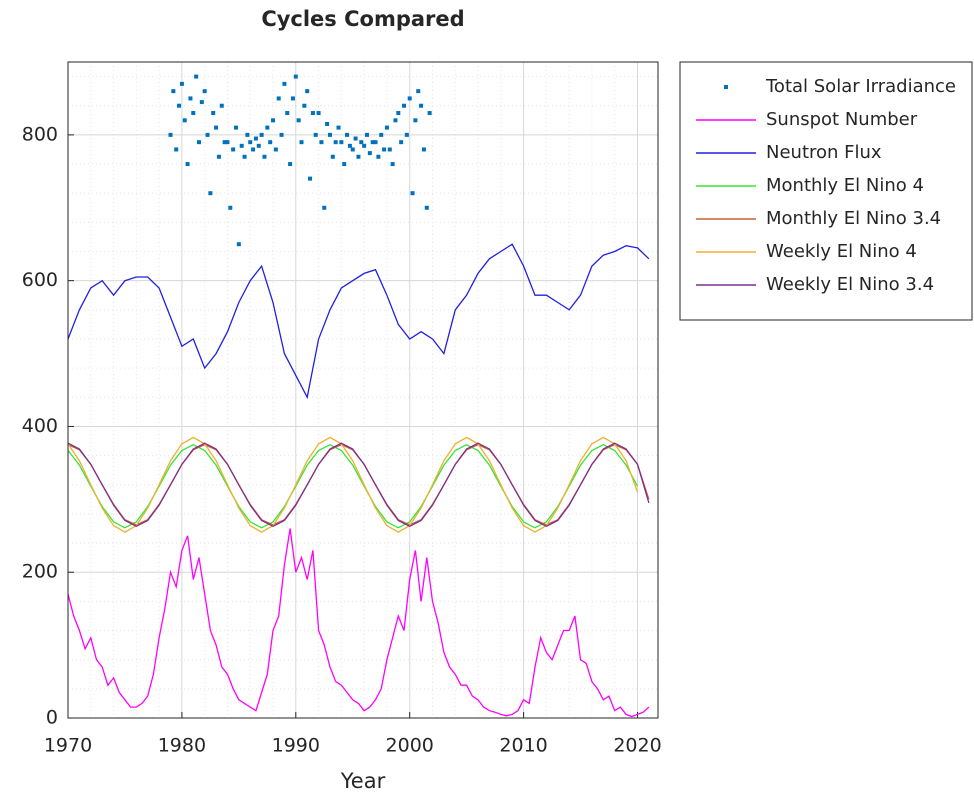 The image size is (974, 796). What do you see at coordinates (637, 746) in the screenshot?
I see `x-tick-label: 2020` at bounding box center [637, 746].